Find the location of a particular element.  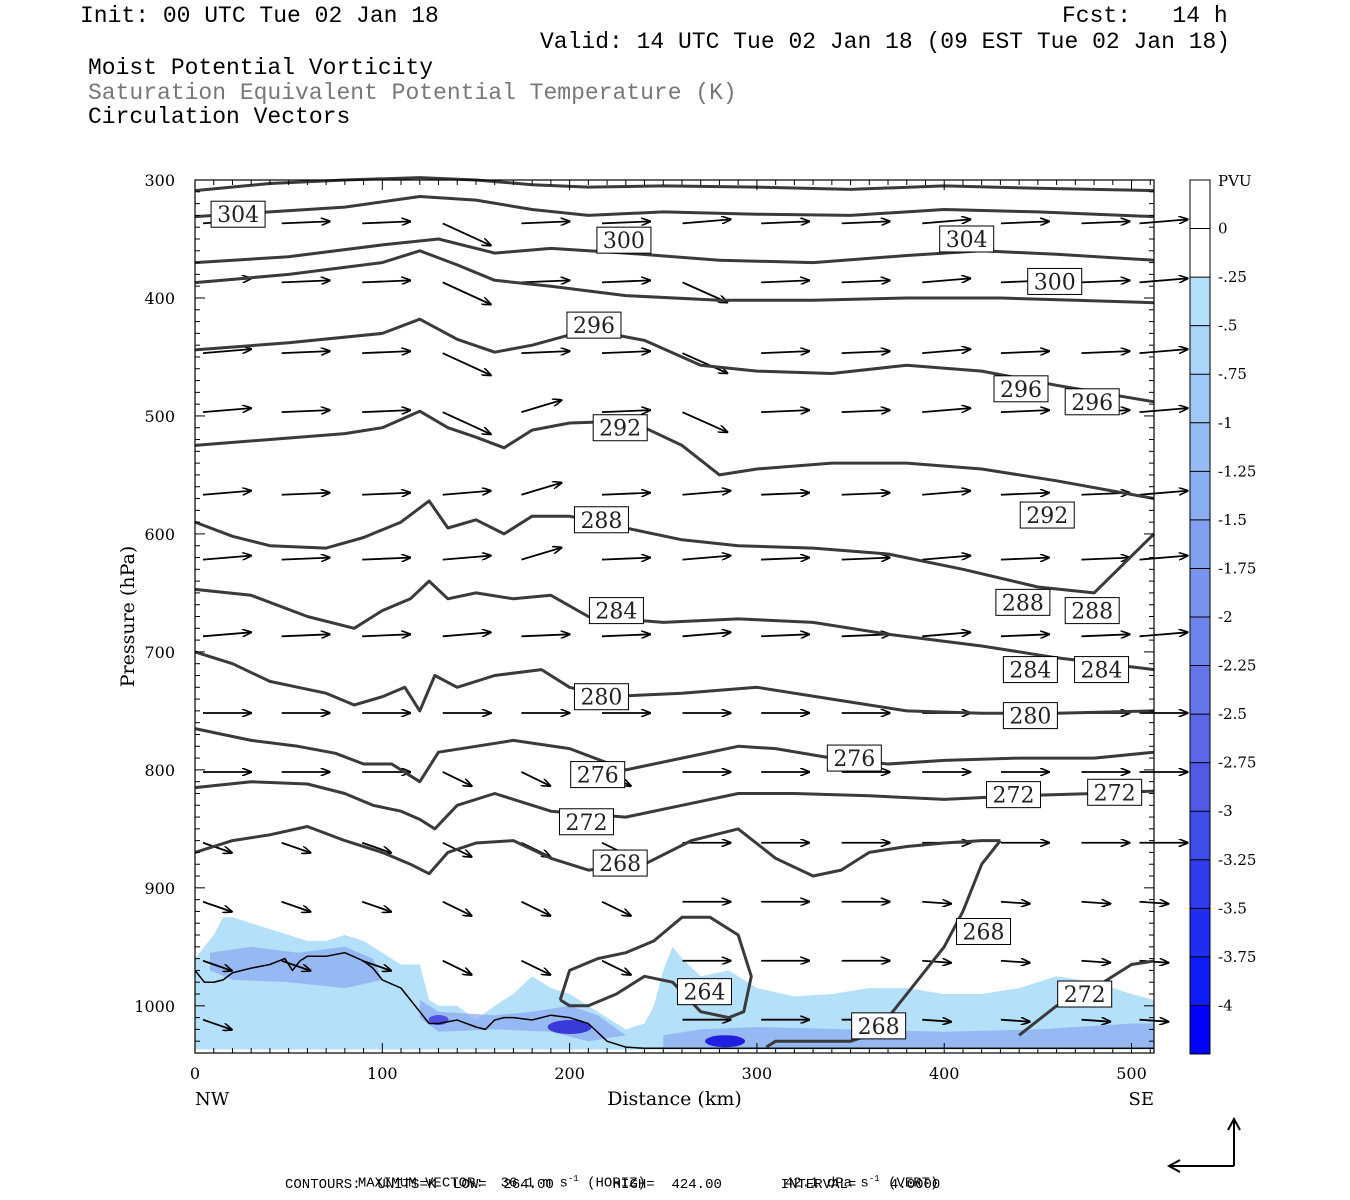

colorbar-unit: PVU is located at coordinates (1235, 181).